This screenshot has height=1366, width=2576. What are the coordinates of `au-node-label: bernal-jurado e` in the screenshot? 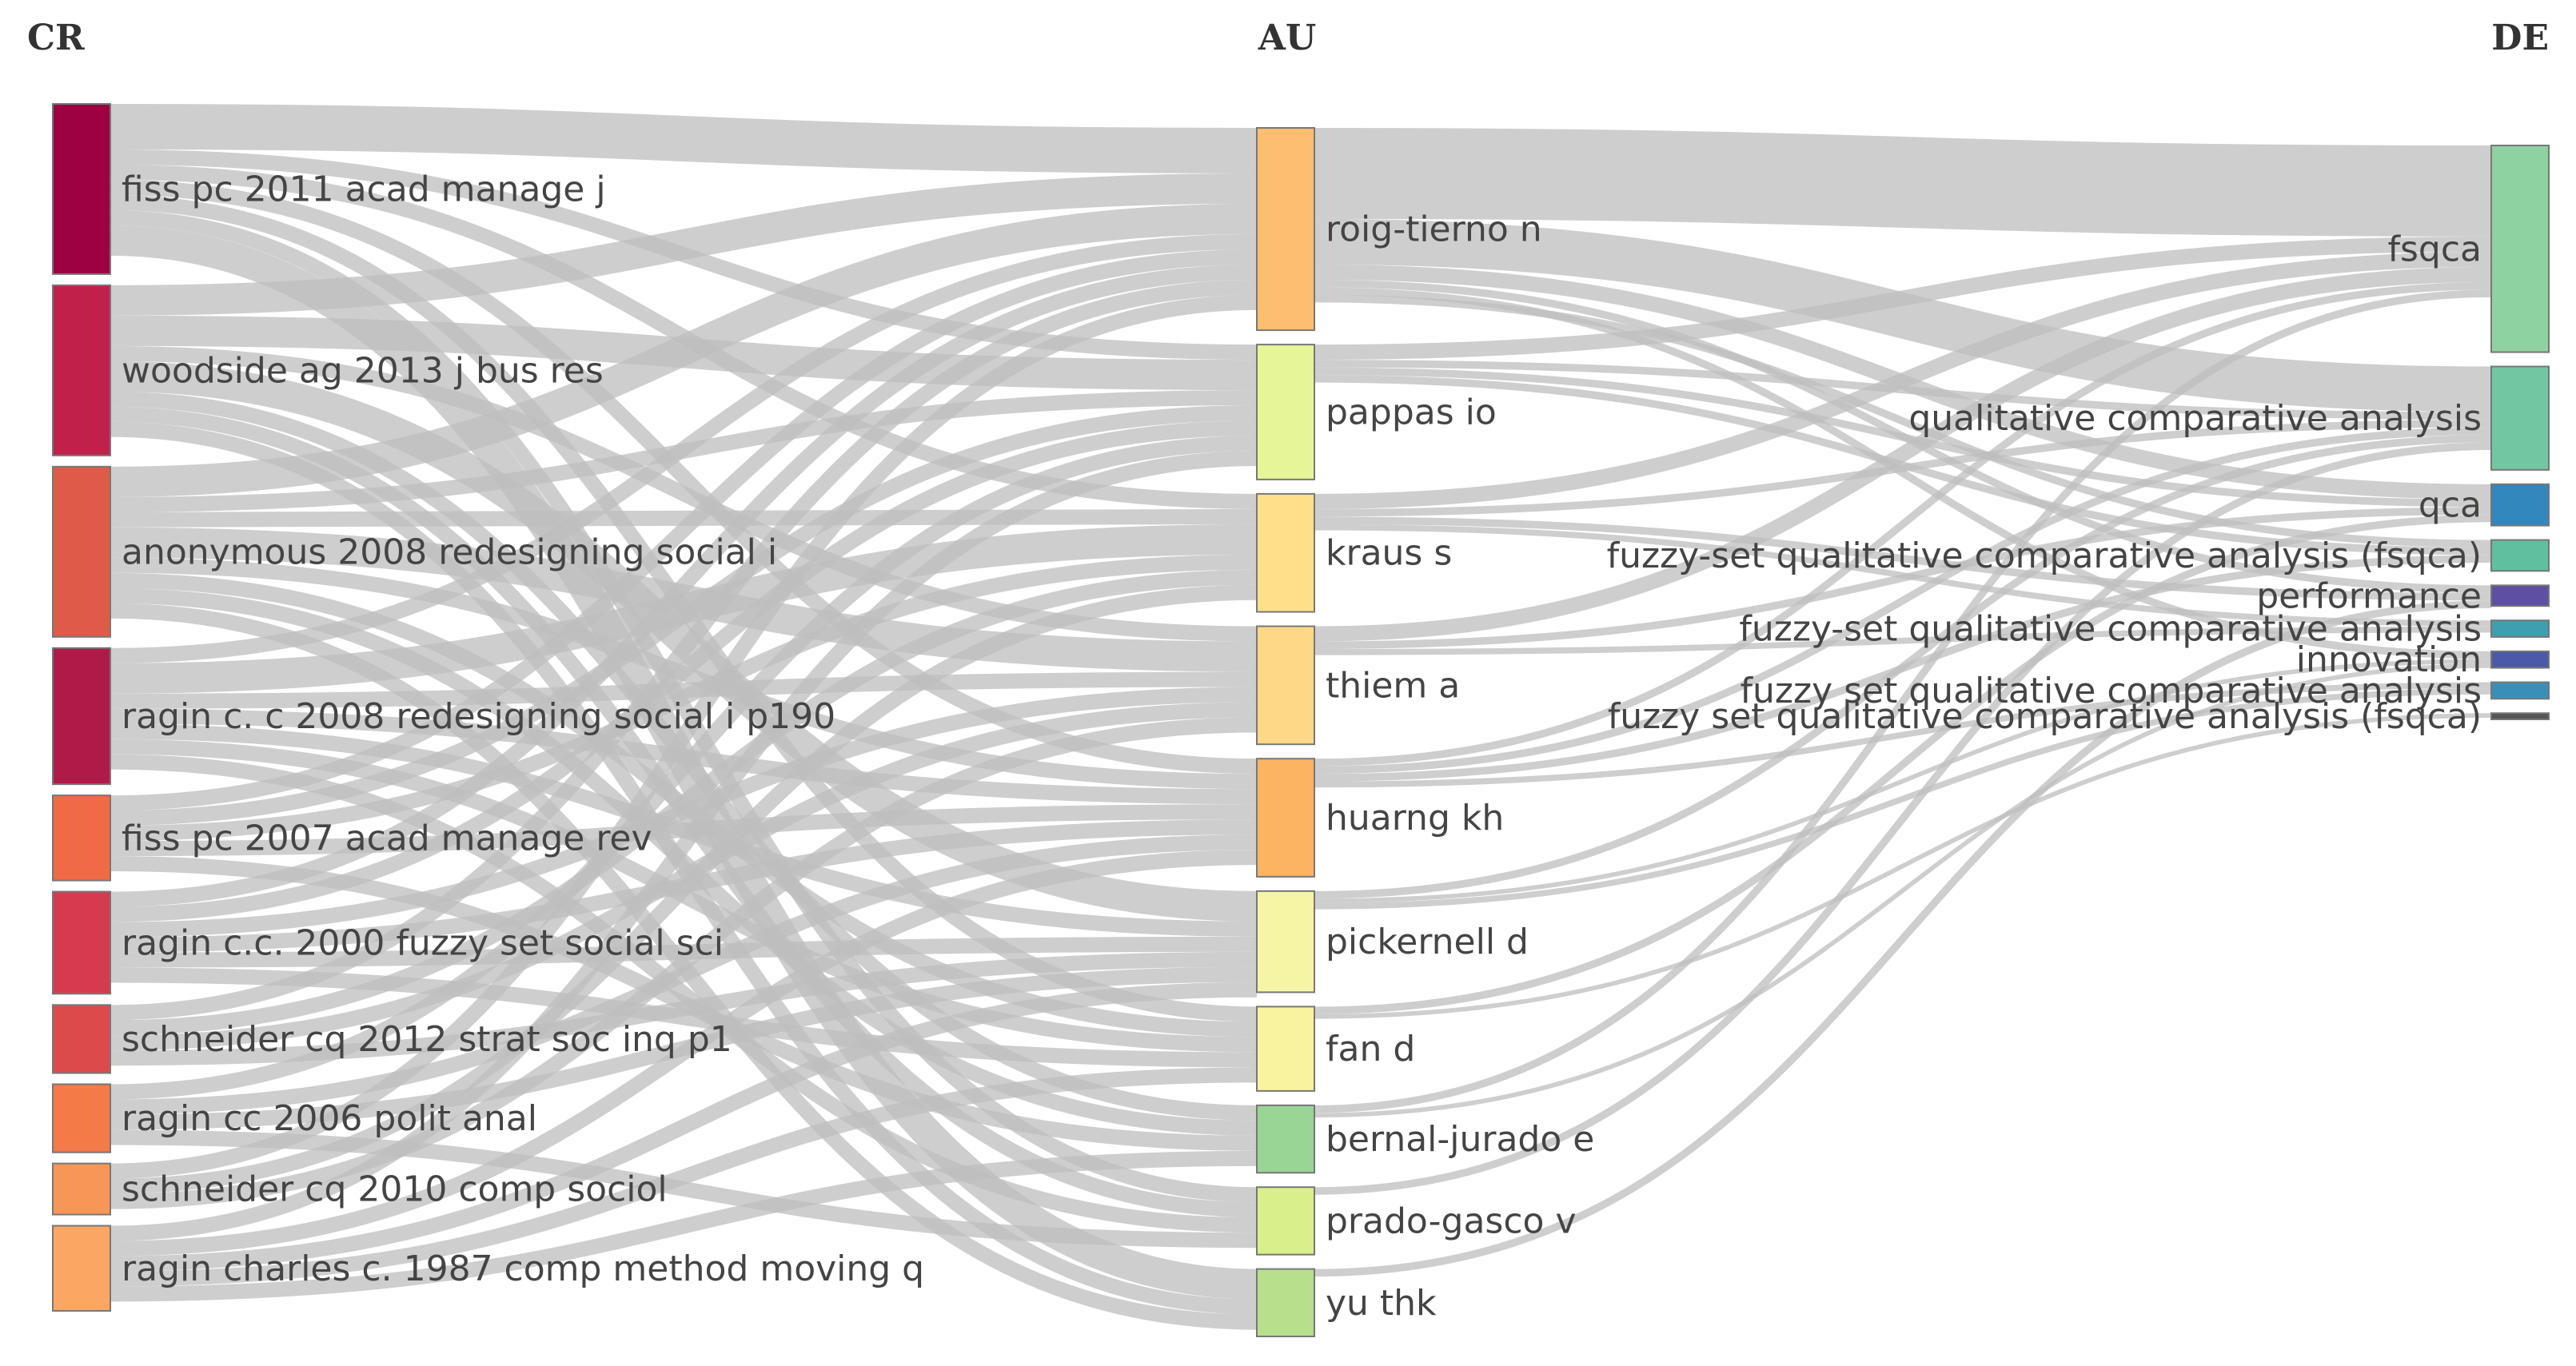 It's located at (1460, 1139).